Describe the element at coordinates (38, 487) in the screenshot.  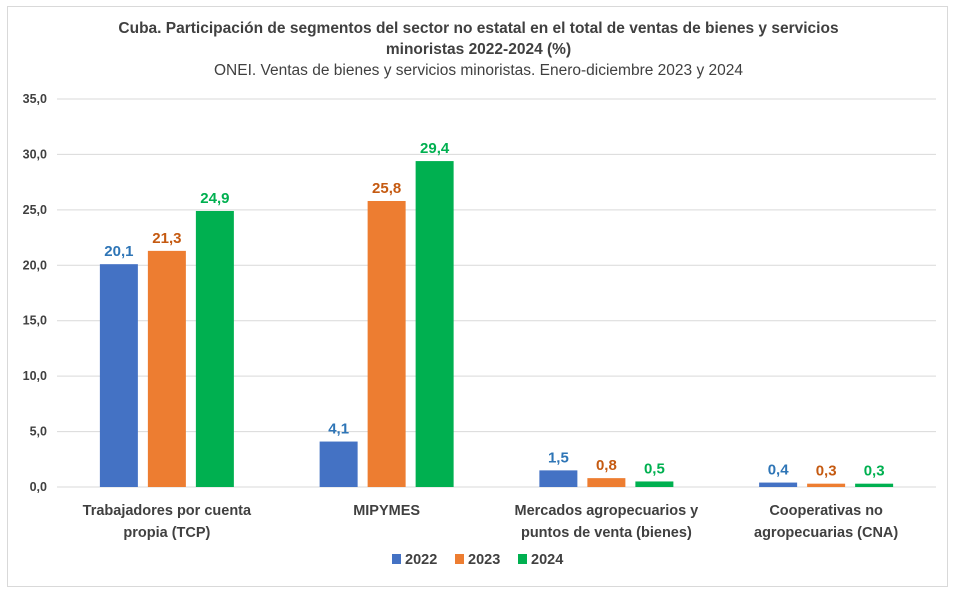
I see `y-tick-label: 0,0` at that location.